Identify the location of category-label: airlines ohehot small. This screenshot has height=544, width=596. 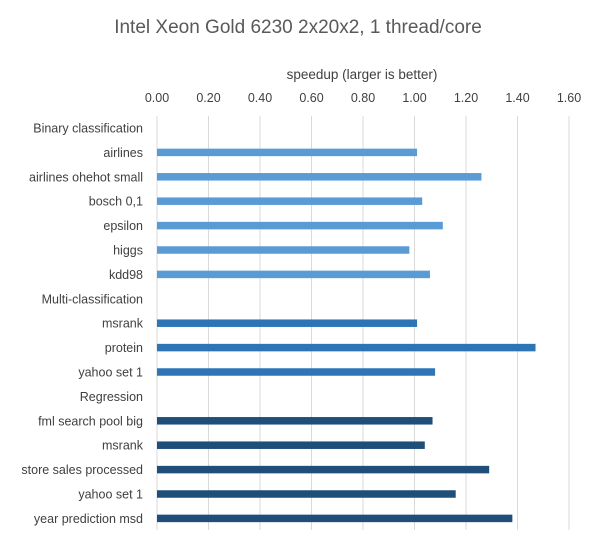
(86, 177).